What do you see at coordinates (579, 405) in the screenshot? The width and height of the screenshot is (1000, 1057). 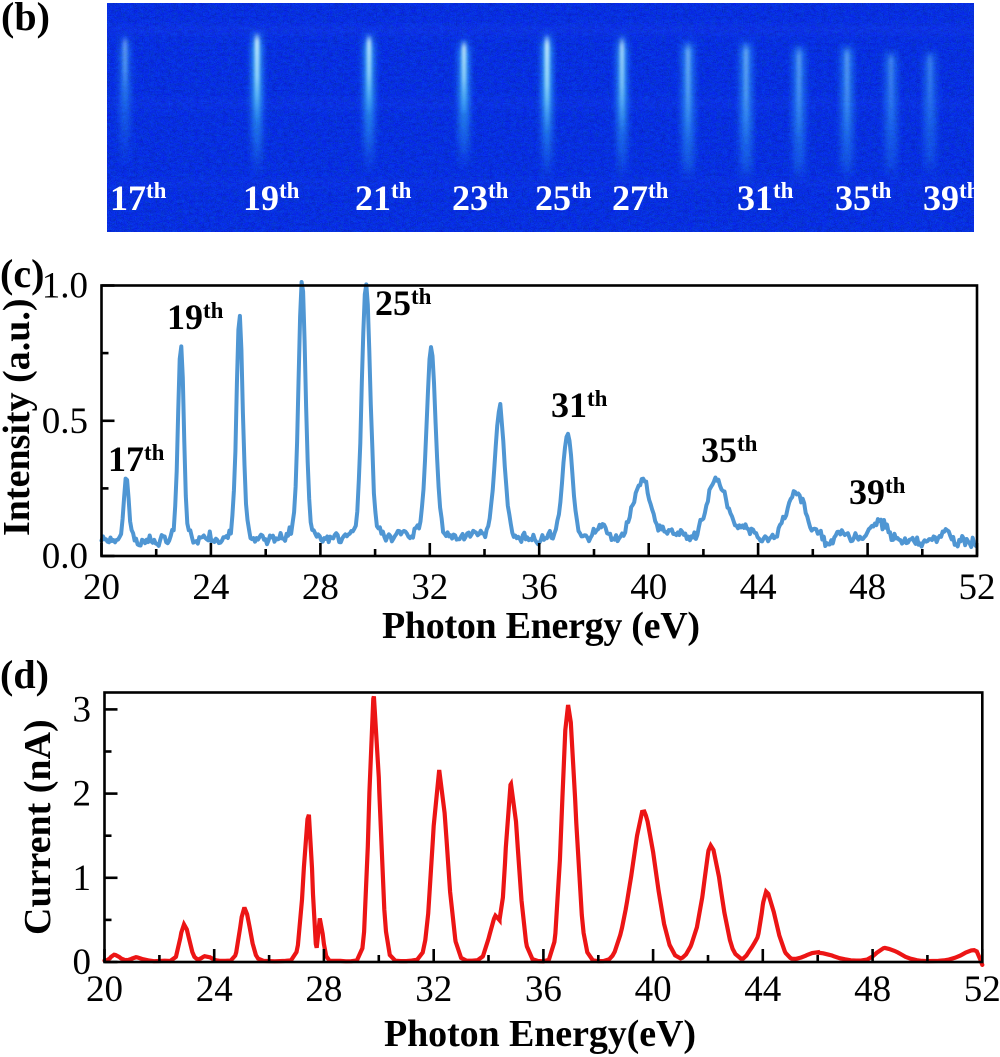 I see `svg-text: 31th` at bounding box center [579, 405].